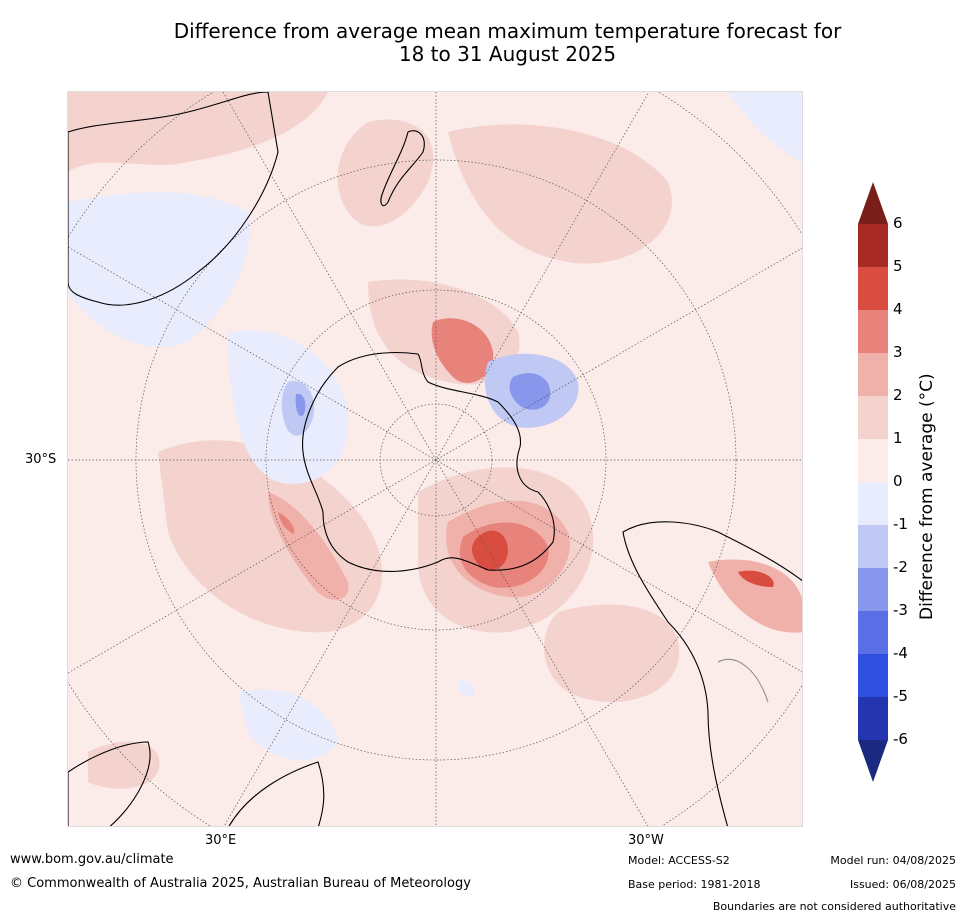 The image size is (965, 919). I want to click on new-zealand-coastline, so click(402, 168).